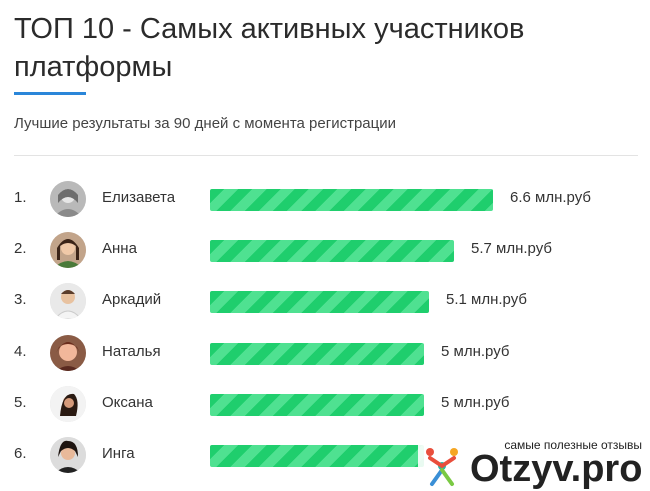  I want to click on leaderboard-row: 6. Инга, so click(325, 455).